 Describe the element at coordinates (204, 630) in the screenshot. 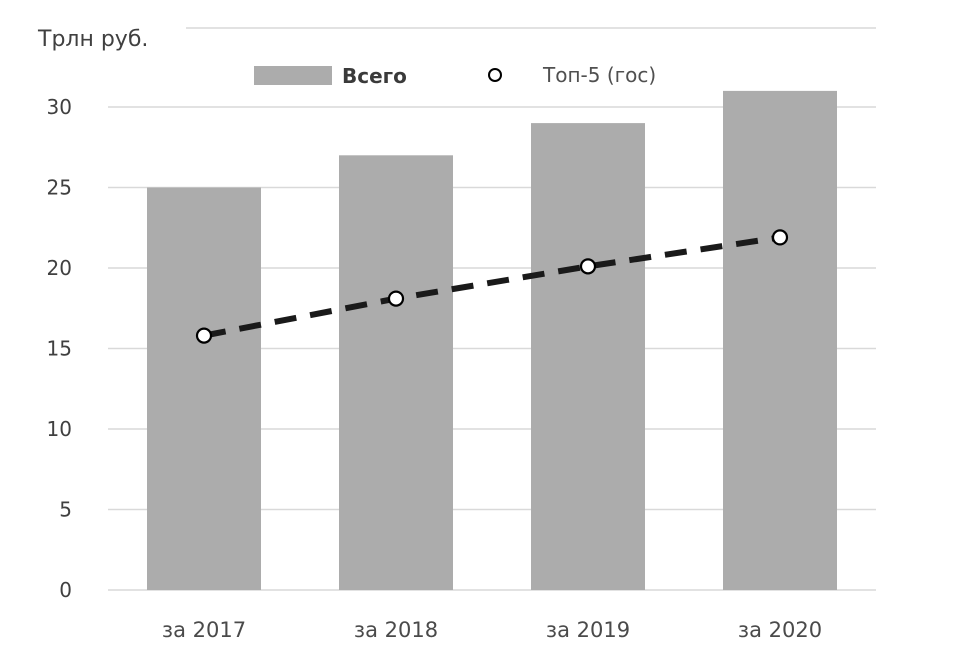

I see `x-tick-label: за 2017` at that location.